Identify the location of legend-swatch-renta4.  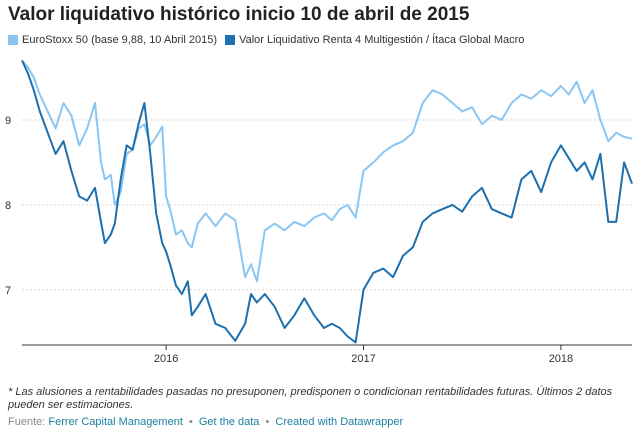
(230, 40).